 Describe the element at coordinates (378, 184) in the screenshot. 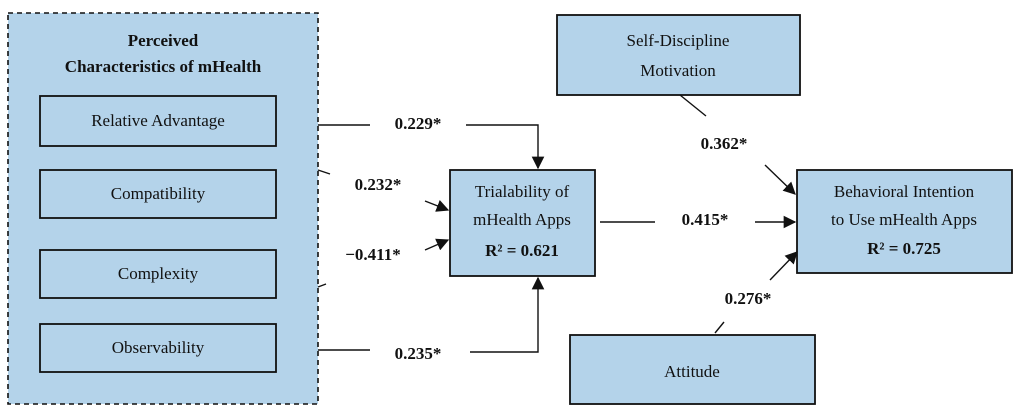

I see `path-coefficient: 0.232*` at that location.